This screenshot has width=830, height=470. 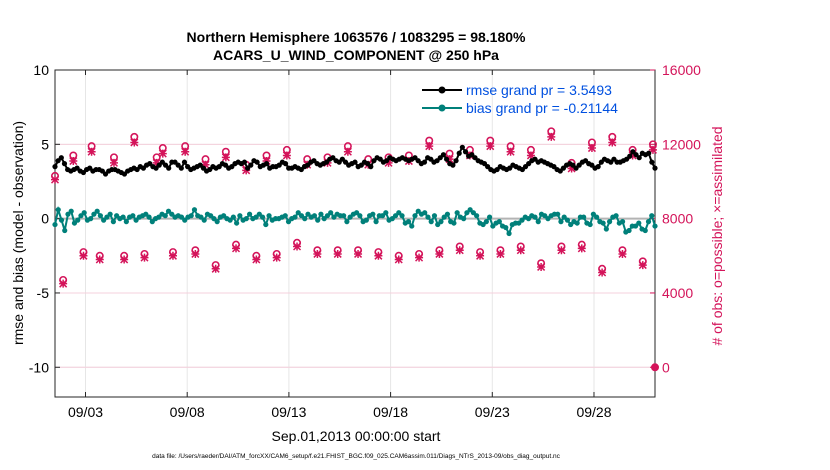 What do you see at coordinates (442, 90) in the screenshot?
I see `legend-rmse-marker` at bounding box center [442, 90].